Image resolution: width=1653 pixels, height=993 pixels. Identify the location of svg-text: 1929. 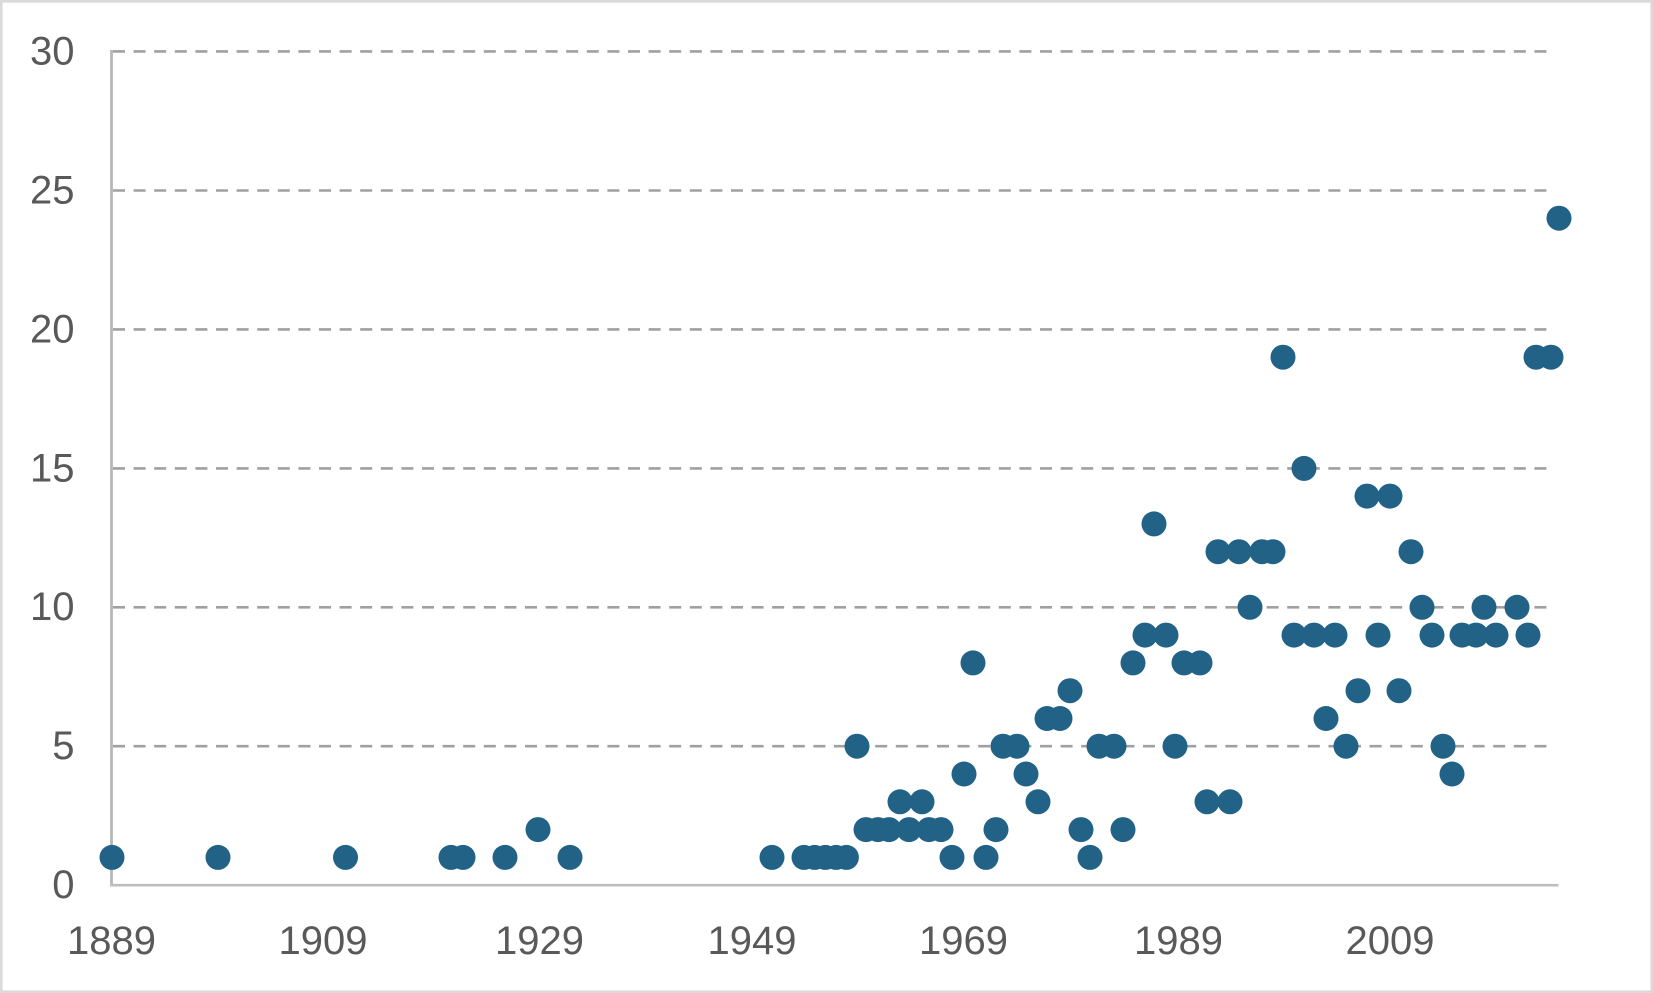
(539, 941).